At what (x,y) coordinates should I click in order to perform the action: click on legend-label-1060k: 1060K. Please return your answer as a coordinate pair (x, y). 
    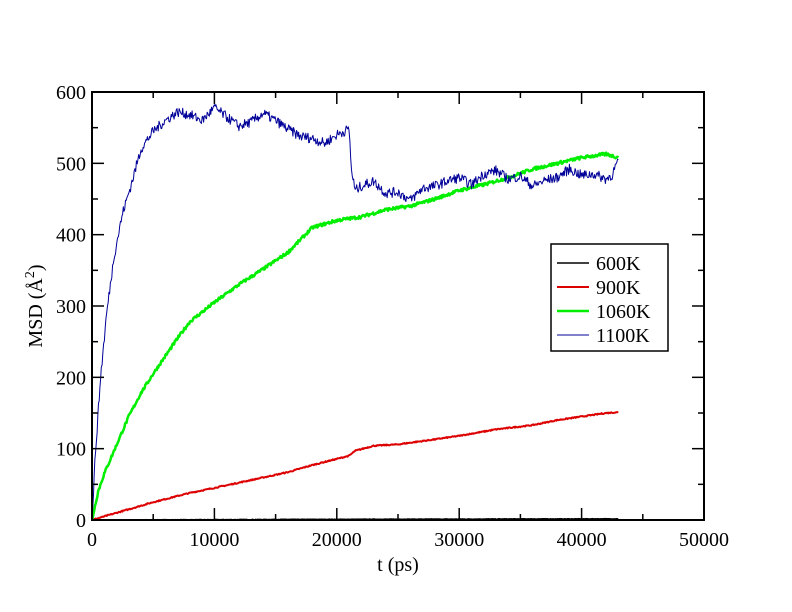
    Looking at the image, I should click on (623, 312).